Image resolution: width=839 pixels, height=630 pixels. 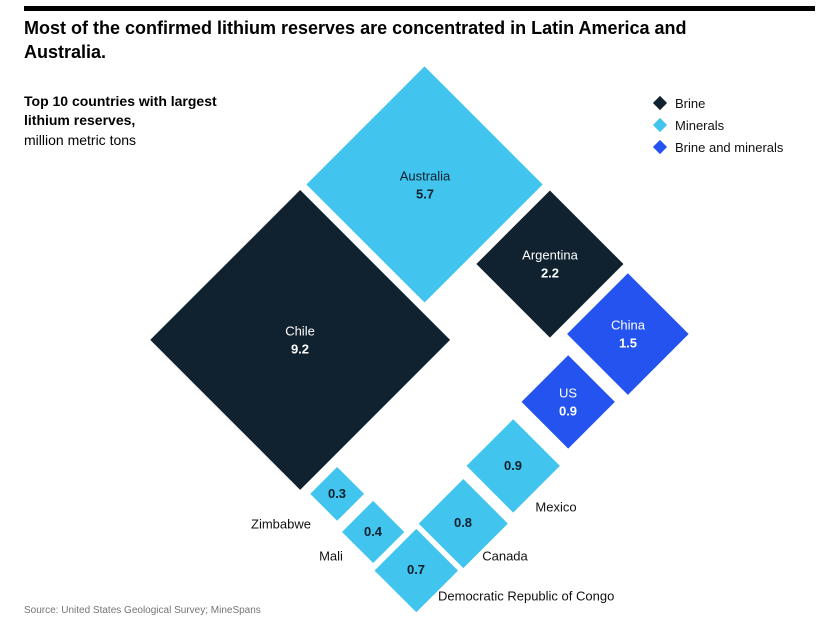 I want to click on country-name: China, so click(x=628, y=325).